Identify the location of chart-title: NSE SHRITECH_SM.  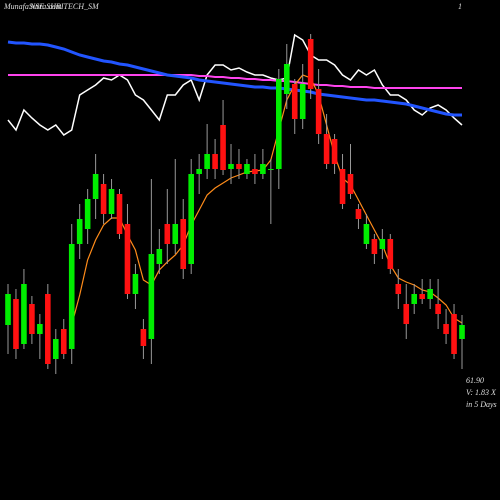
(64, 6).